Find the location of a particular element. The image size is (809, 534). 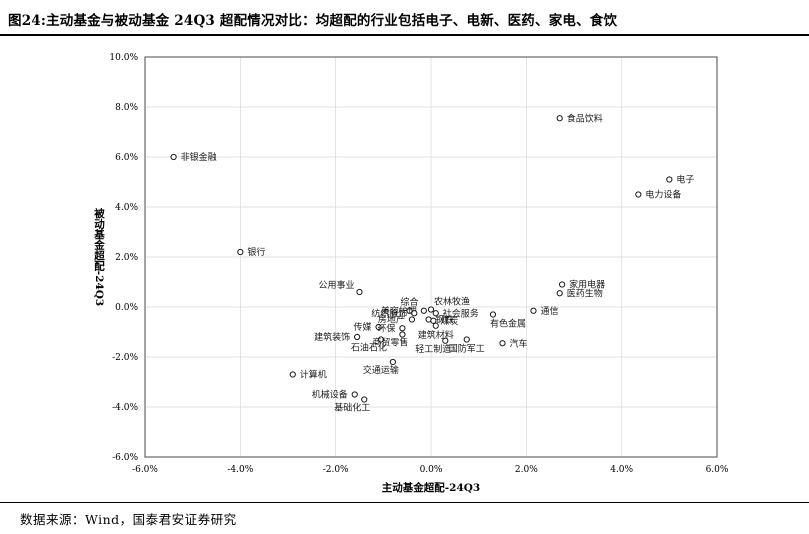

data-point-label: 家用电器 is located at coordinates (587, 285).